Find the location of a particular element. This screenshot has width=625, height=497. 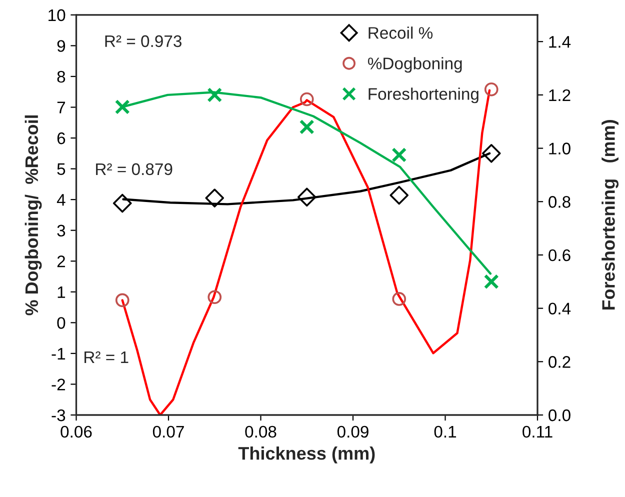

y2-tick-label: 0.6 is located at coordinates (559, 255).